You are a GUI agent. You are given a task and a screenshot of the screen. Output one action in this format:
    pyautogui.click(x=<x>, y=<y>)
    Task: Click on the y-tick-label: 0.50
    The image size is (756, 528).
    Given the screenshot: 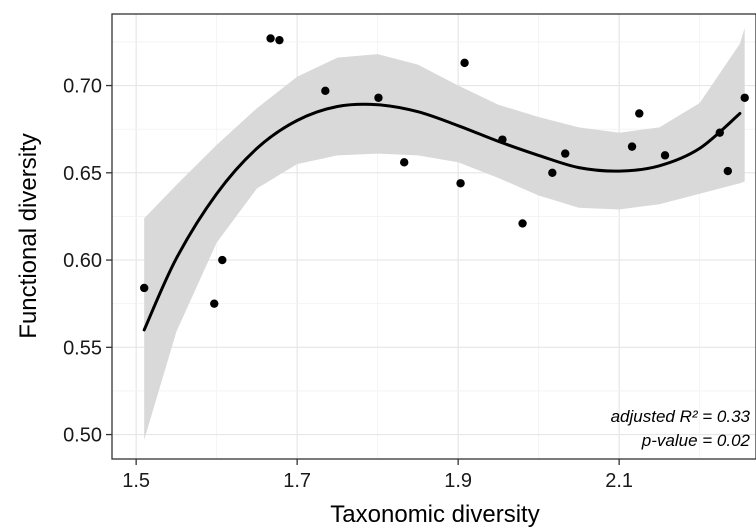 What is the action you would take?
    pyautogui.click(x=82, y=436)
    